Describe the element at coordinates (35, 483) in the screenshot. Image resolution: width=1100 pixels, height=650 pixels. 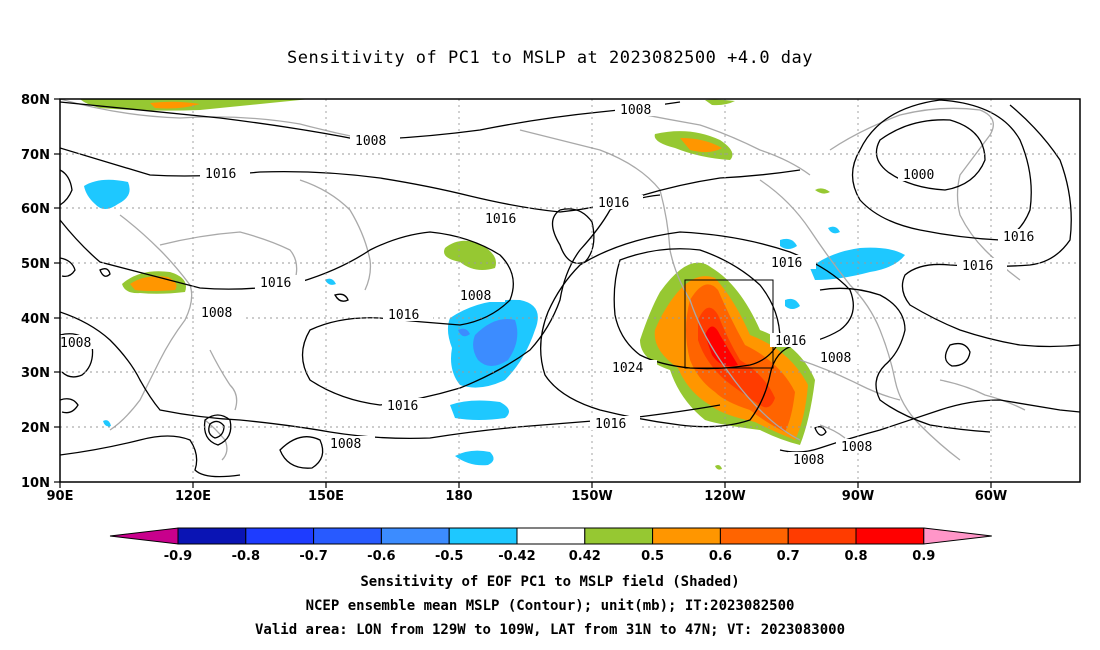
I see `lat-label: 10N` at that location.